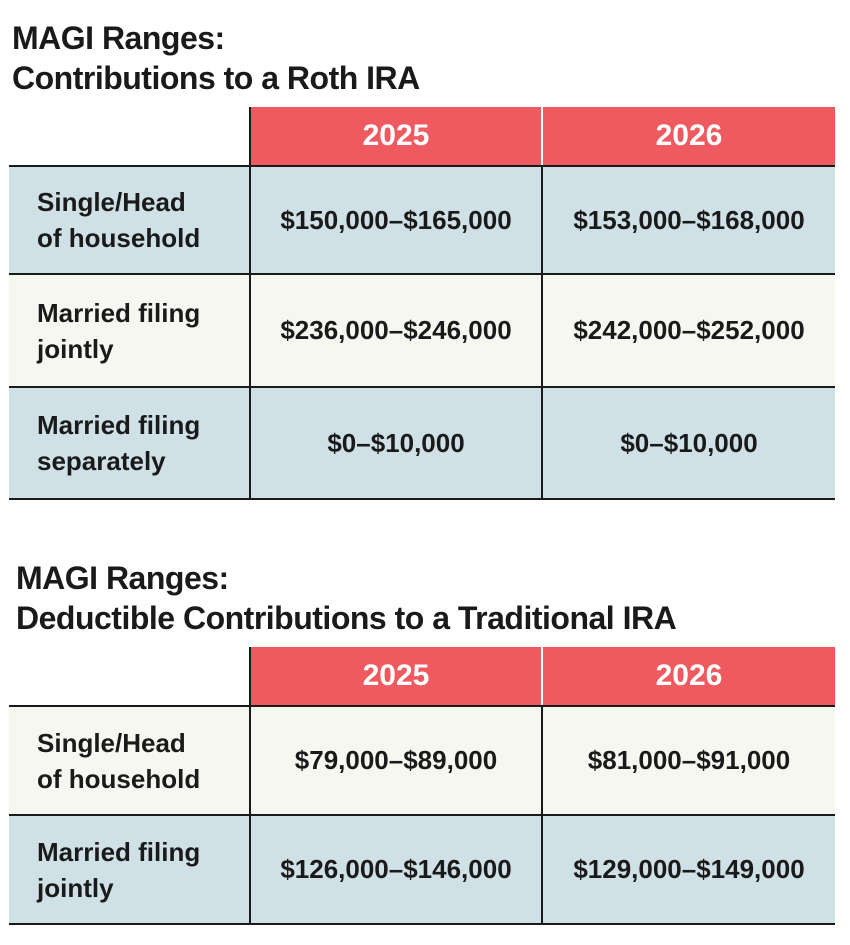 Image resolution: width=850 pixels, height=945 pixels. Describe the element at coordinates (396, 331) in the screenshot. I see `cell-2025: $236,000–$246,000` at that location.